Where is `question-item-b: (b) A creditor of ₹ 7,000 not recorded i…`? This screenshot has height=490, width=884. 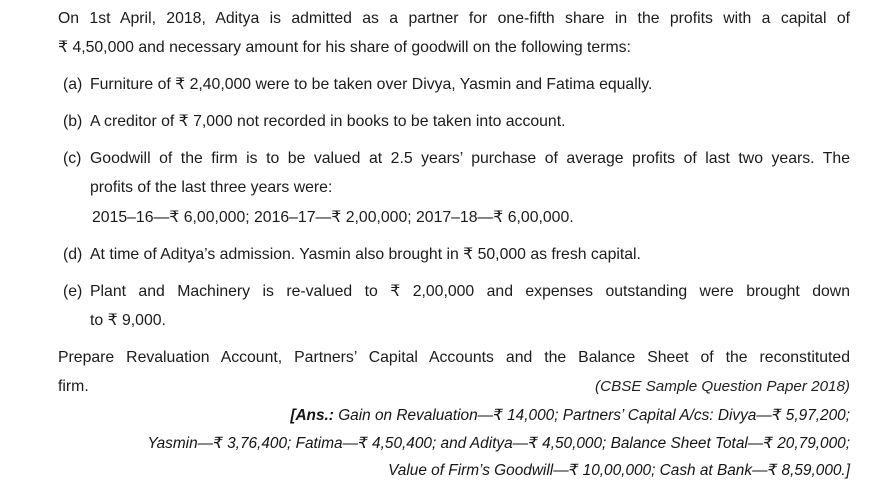 question-item-b: (b) A creditor of ₹ 7,000 not recorded i… is located at coordinates (454, 121).